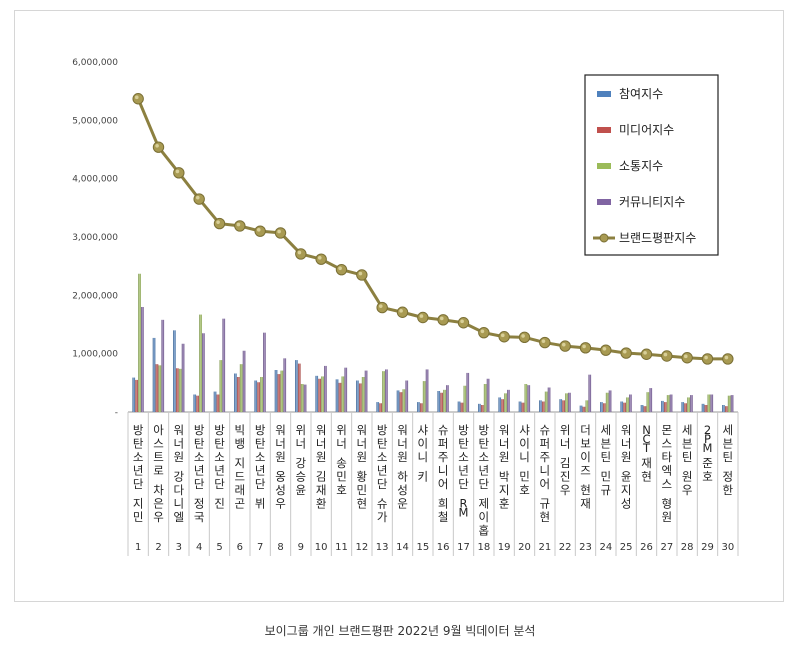 The width and height of the screenshot is (800, 658). Describe the element at coordinates (301, 547) in the screenshot. I see `rank-label-9: 9` at that location.